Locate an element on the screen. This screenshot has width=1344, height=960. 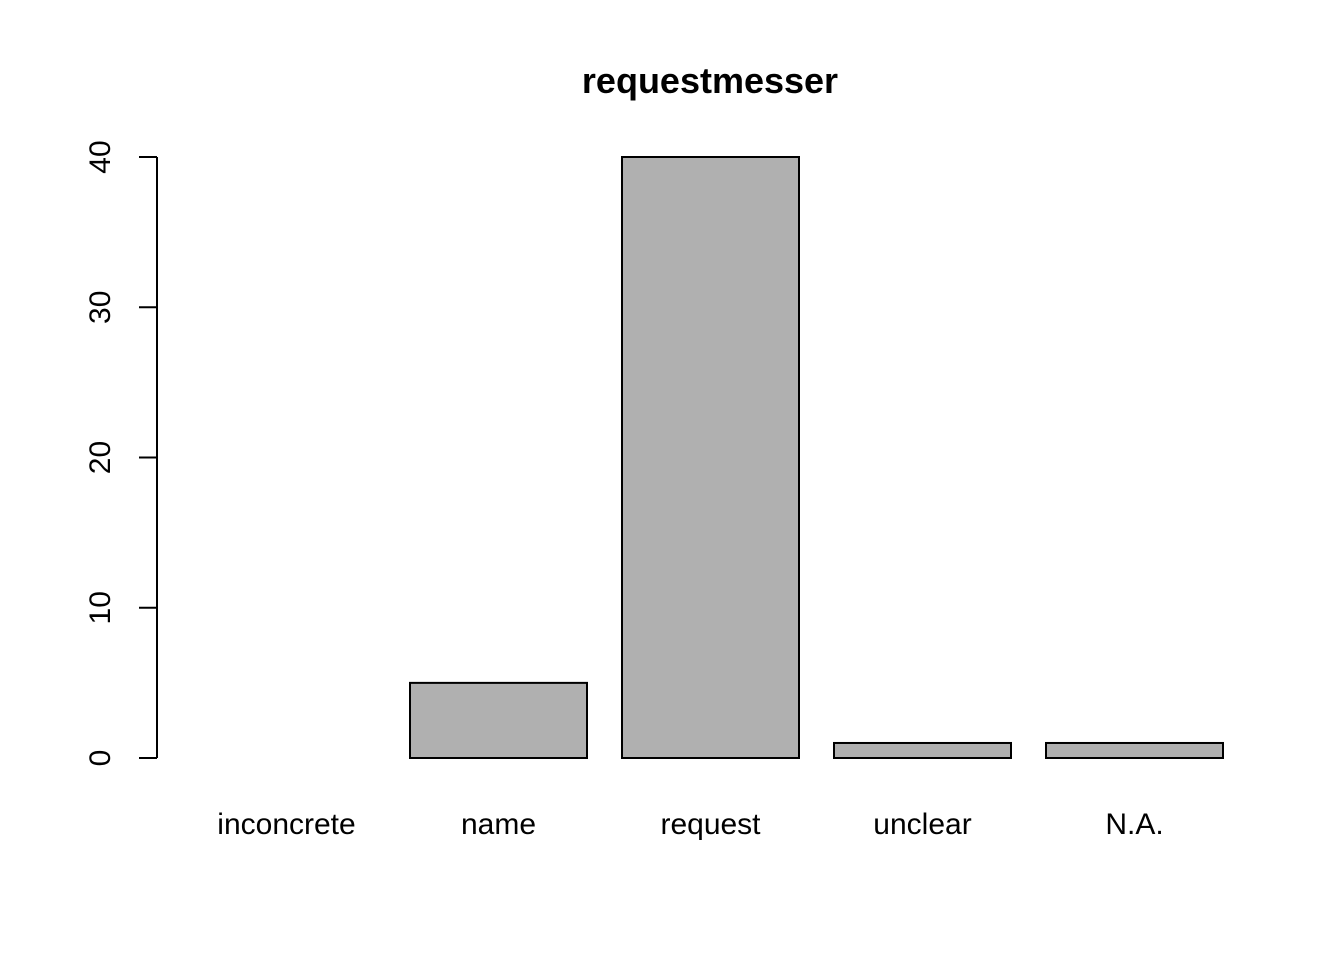
y-tick-label: 0 is located at coordinates (100, 758).